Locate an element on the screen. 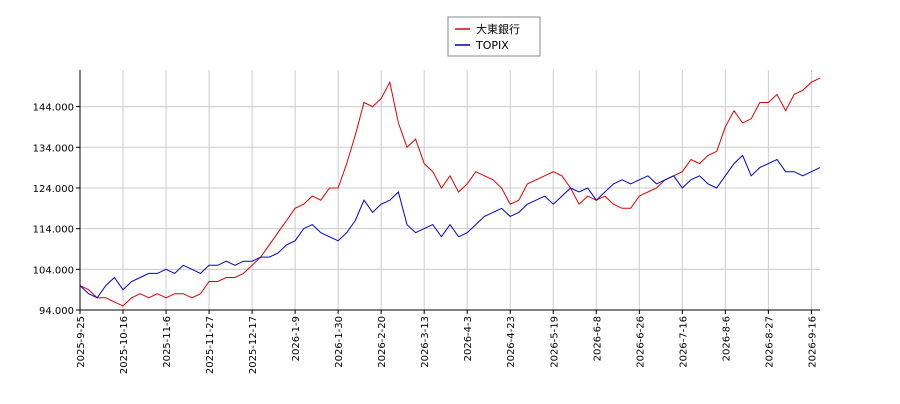 The image size is (900, 404). y-tick-label: 124.000 is located at coordinates (53, 189).